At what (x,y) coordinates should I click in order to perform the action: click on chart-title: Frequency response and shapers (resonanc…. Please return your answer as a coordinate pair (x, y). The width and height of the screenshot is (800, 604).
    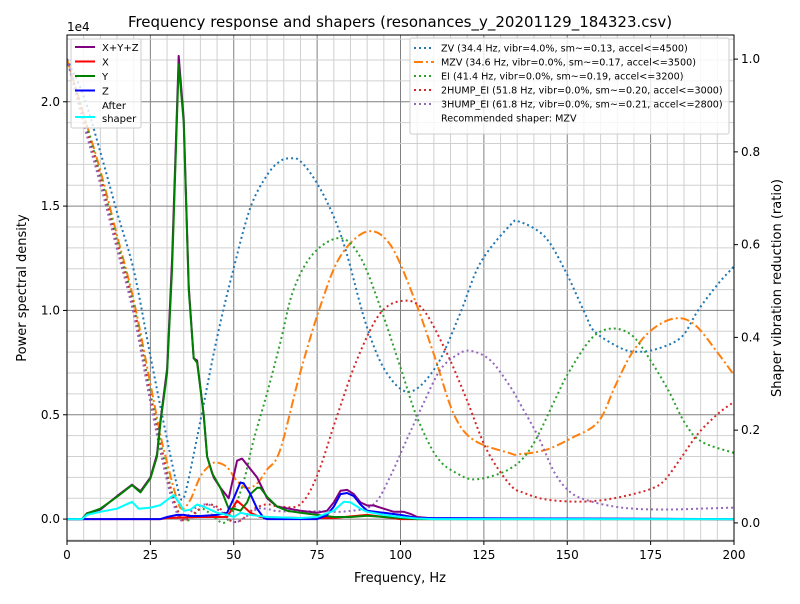
    Looking at the image, I should click on (400, 22).